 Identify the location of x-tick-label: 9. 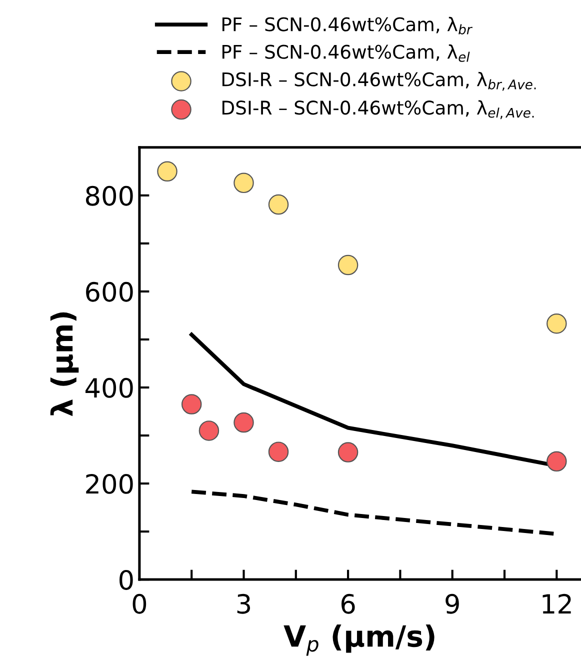
(452, 604).